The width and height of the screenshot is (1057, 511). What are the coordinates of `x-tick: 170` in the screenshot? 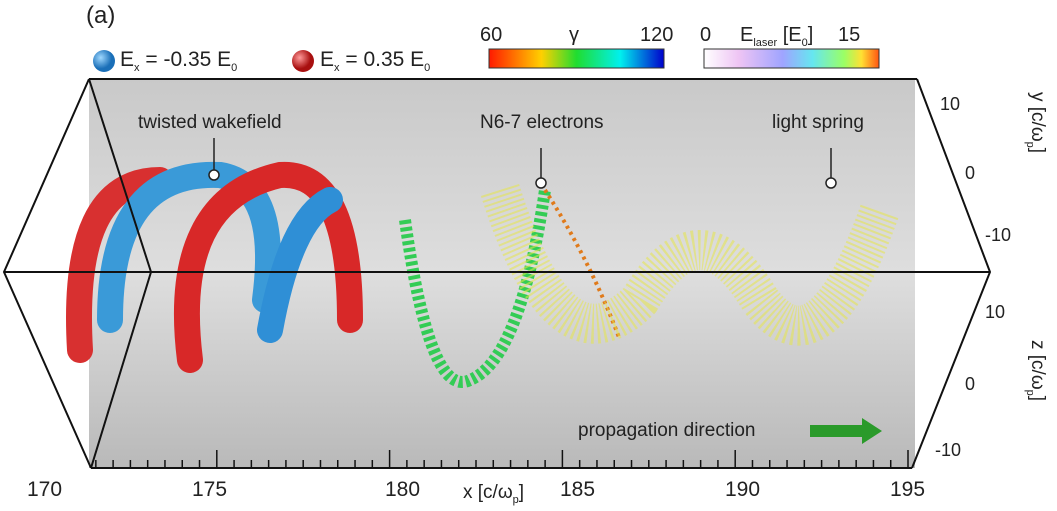 It's located at (45, 489).